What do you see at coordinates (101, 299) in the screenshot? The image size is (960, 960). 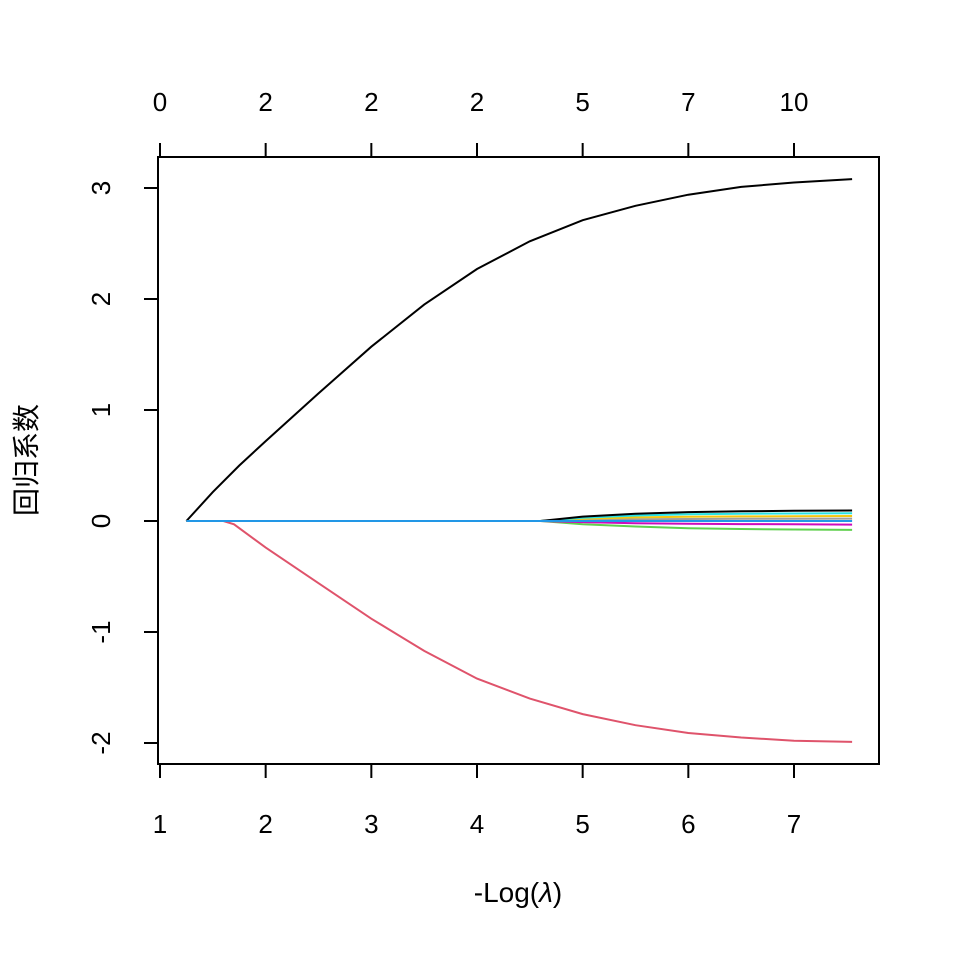 I see `y-tick-label: 2` at bounding box center [101, 299].